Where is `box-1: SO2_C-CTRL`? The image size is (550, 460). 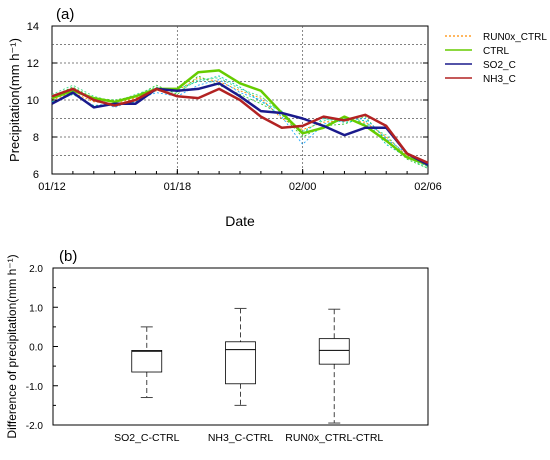 box-1: SO2_C-CTRL is located at coordinates (147, 385).